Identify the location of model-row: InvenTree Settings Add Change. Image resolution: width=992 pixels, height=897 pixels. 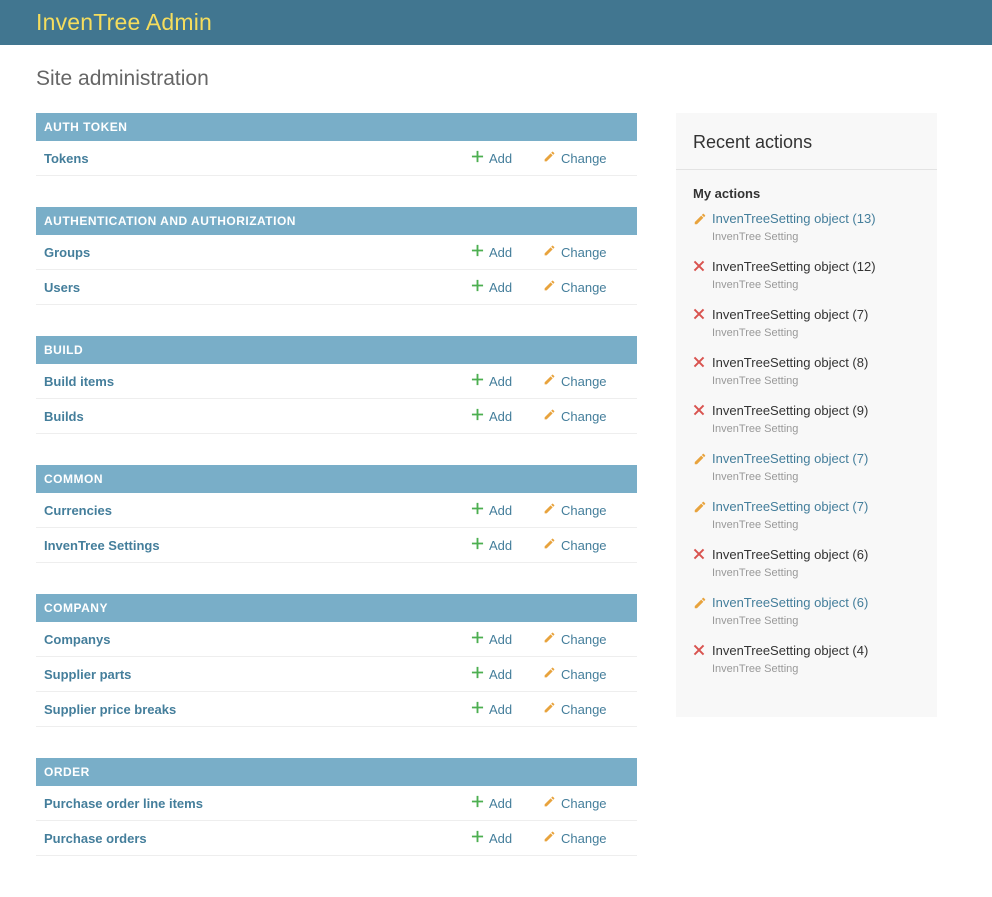
(336, 545).